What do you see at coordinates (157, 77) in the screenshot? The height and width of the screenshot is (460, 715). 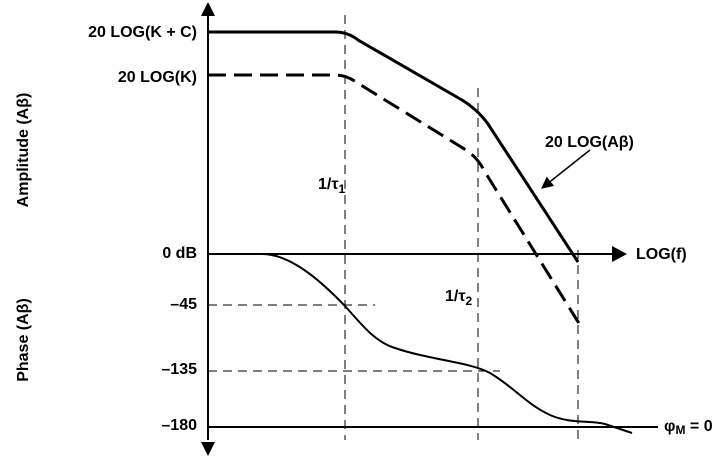 I see `label: 20 LOG(K)` at bounding box center [157, 77].